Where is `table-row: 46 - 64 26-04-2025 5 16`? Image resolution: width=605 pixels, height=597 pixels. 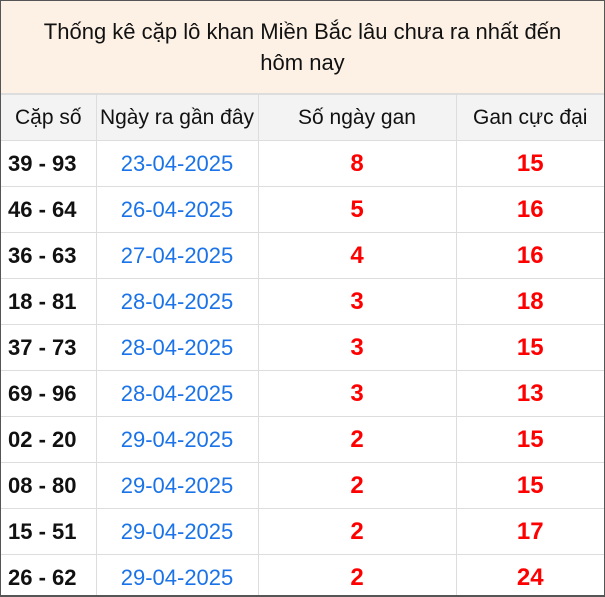
table-row: 46 - 64 26-04-2025 5 16 is located at coordinates (302, 209).